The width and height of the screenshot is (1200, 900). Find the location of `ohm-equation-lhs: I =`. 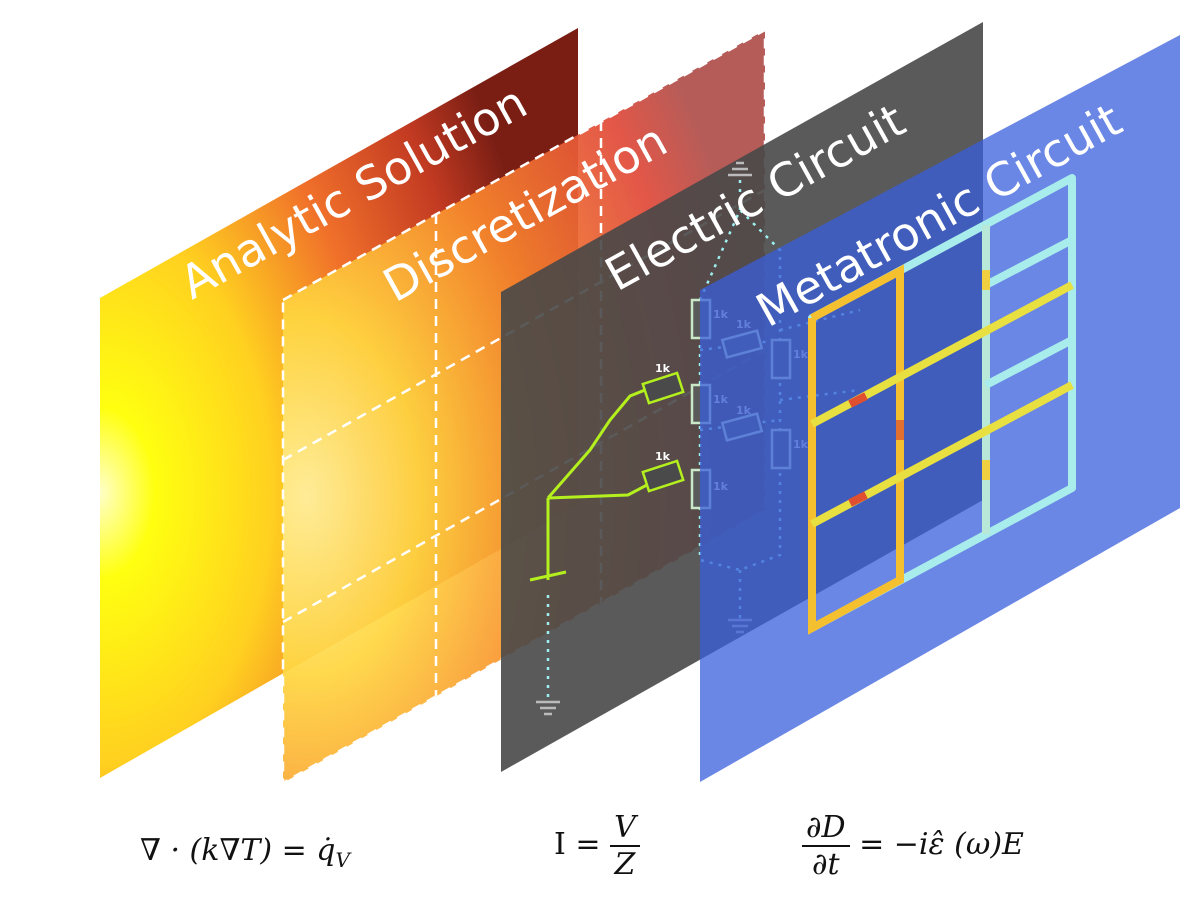

ohm-equation-lhs: I = is located at coordinates (577, 844).